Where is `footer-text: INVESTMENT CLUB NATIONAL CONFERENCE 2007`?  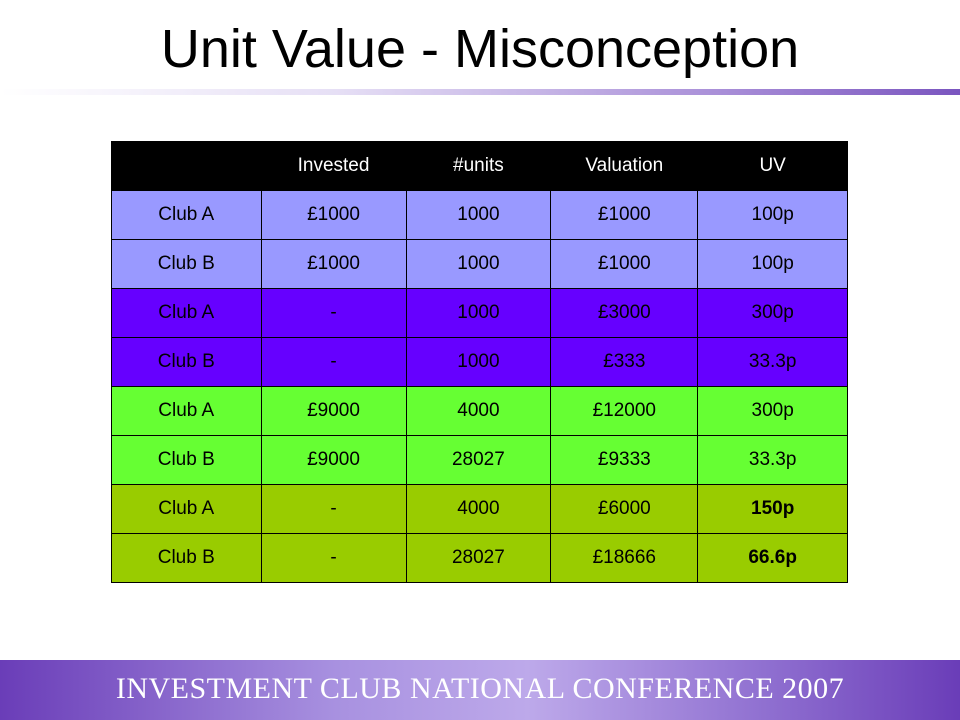 footer-text: INVESTMENT CLUB NATIONAL CONFERENCE 2007 is located at coordinates (480, 688).